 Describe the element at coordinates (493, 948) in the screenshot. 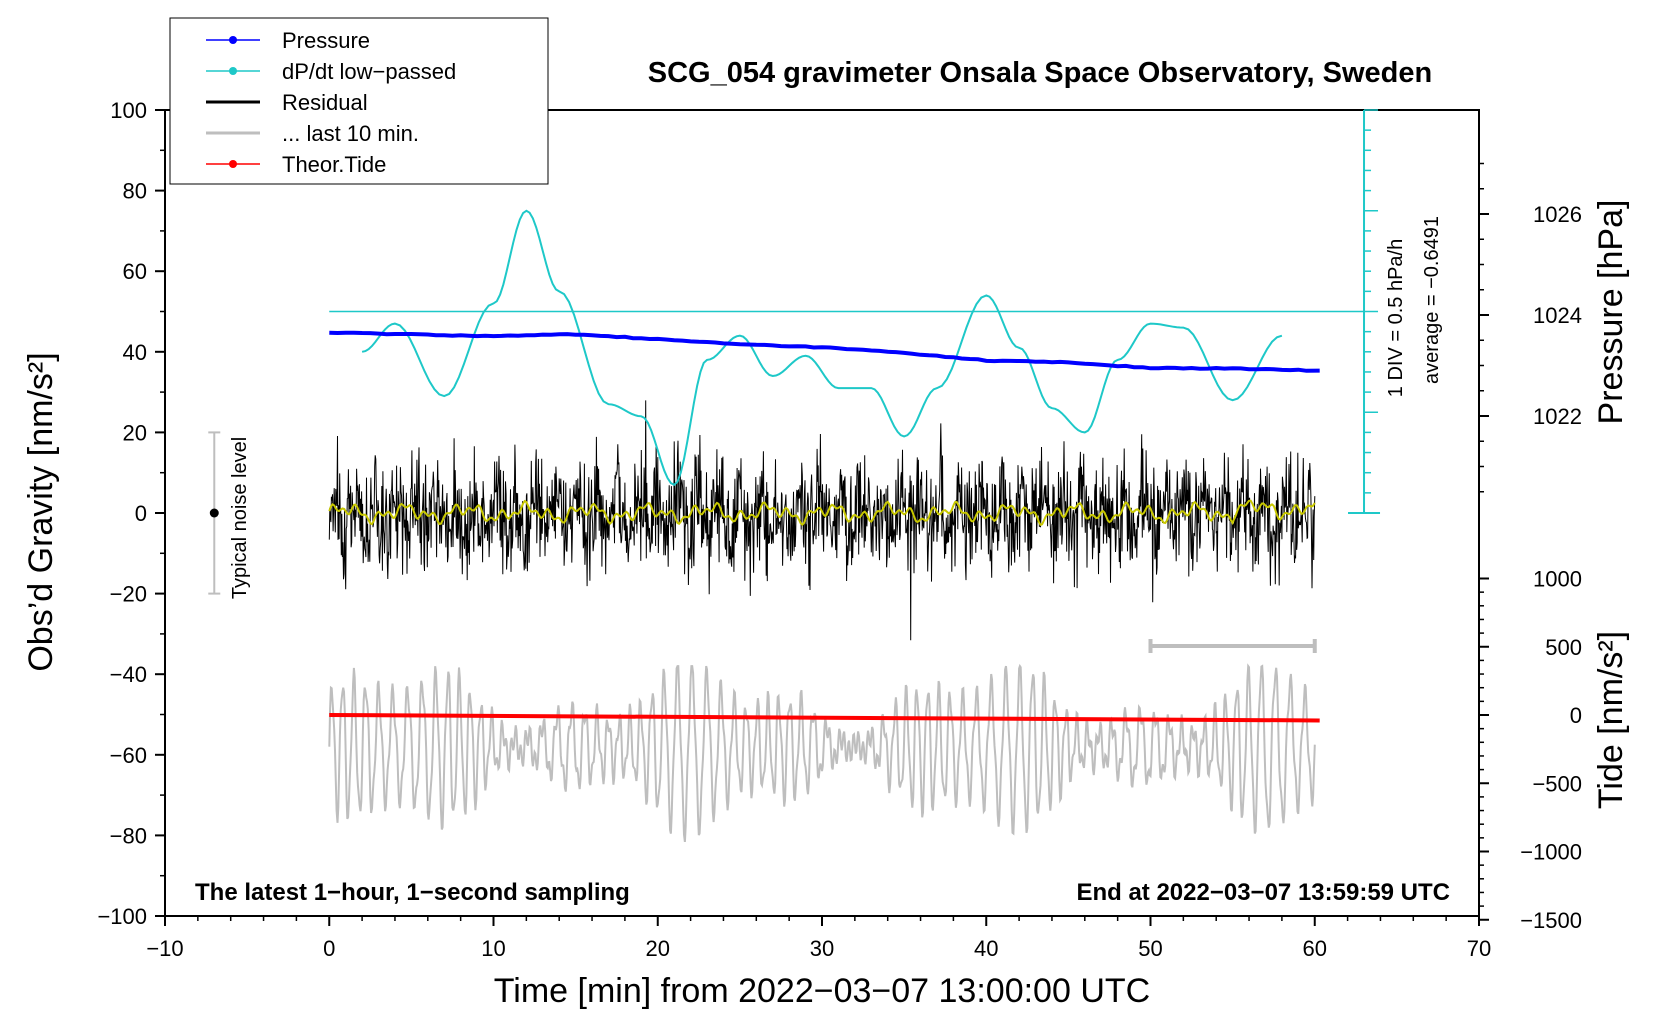

I see `x-tick-label: 10` at that location.